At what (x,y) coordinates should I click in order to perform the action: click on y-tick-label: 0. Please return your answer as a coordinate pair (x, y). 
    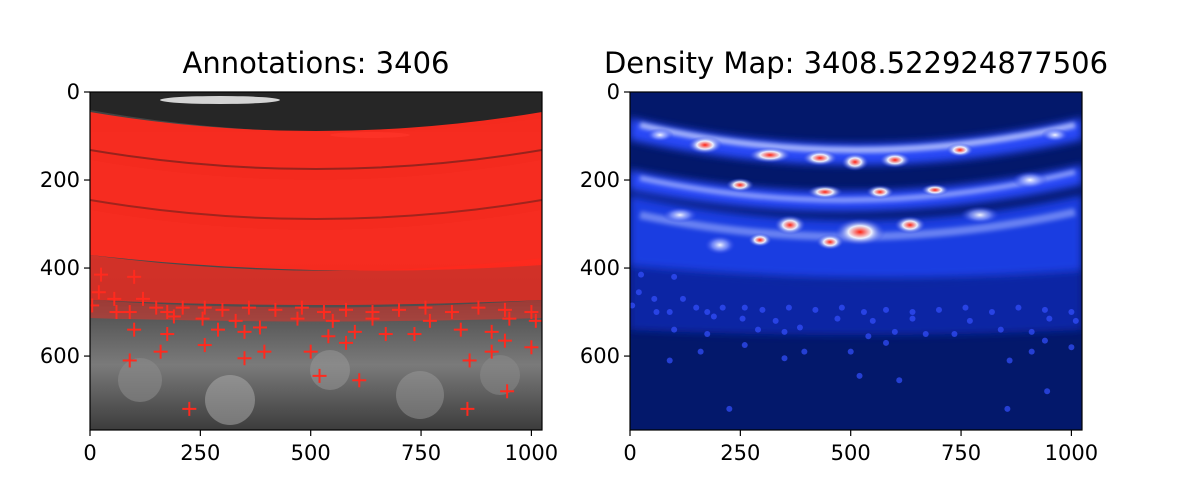
    Looking at the image, I should click on (73, 92).